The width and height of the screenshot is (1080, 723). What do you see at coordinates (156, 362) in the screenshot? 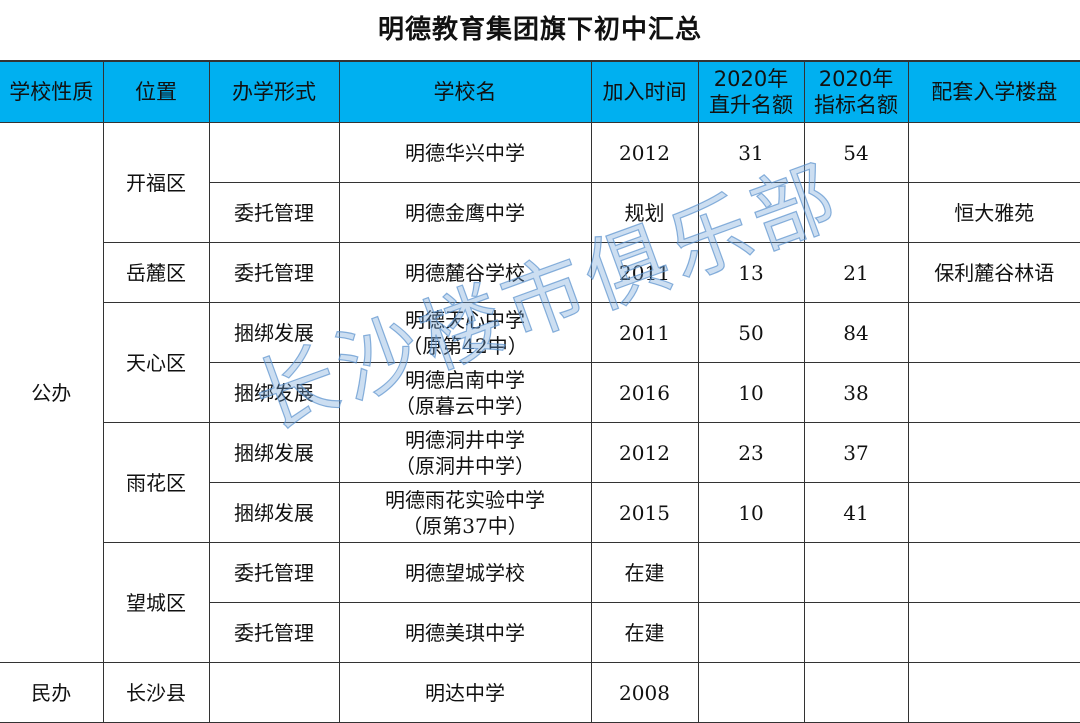
I see `location-cell: 天心区` at bounding box center [156, 362].